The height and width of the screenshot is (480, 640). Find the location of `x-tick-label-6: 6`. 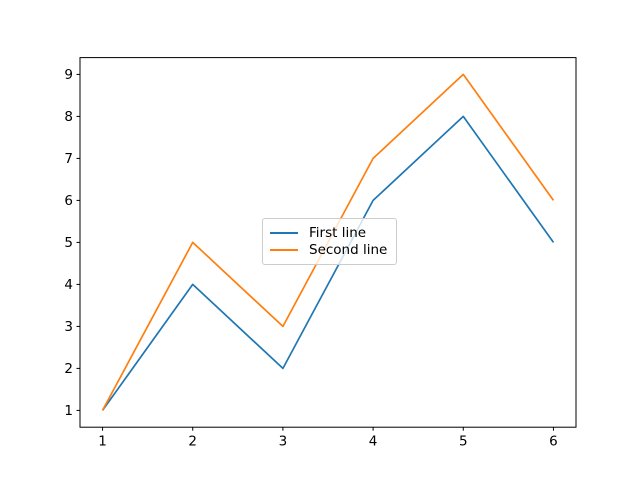

x-tick-label-6: 6 is located at coordinates (553, 442).